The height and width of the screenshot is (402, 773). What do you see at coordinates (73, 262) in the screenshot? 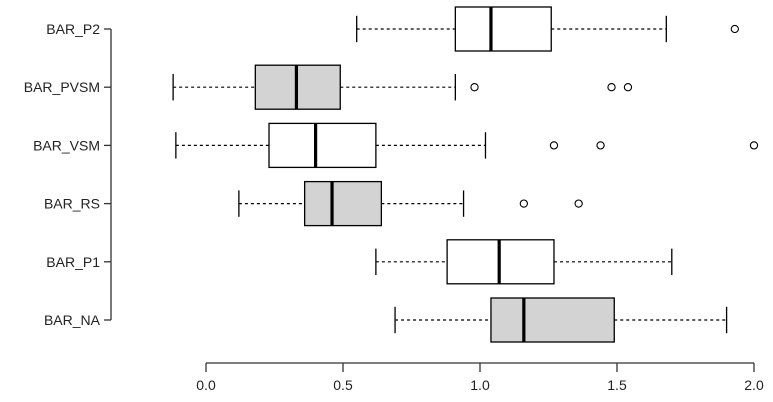
I see `category-label-bar-p1: BAR_P1` at bounding box center [73, 262].